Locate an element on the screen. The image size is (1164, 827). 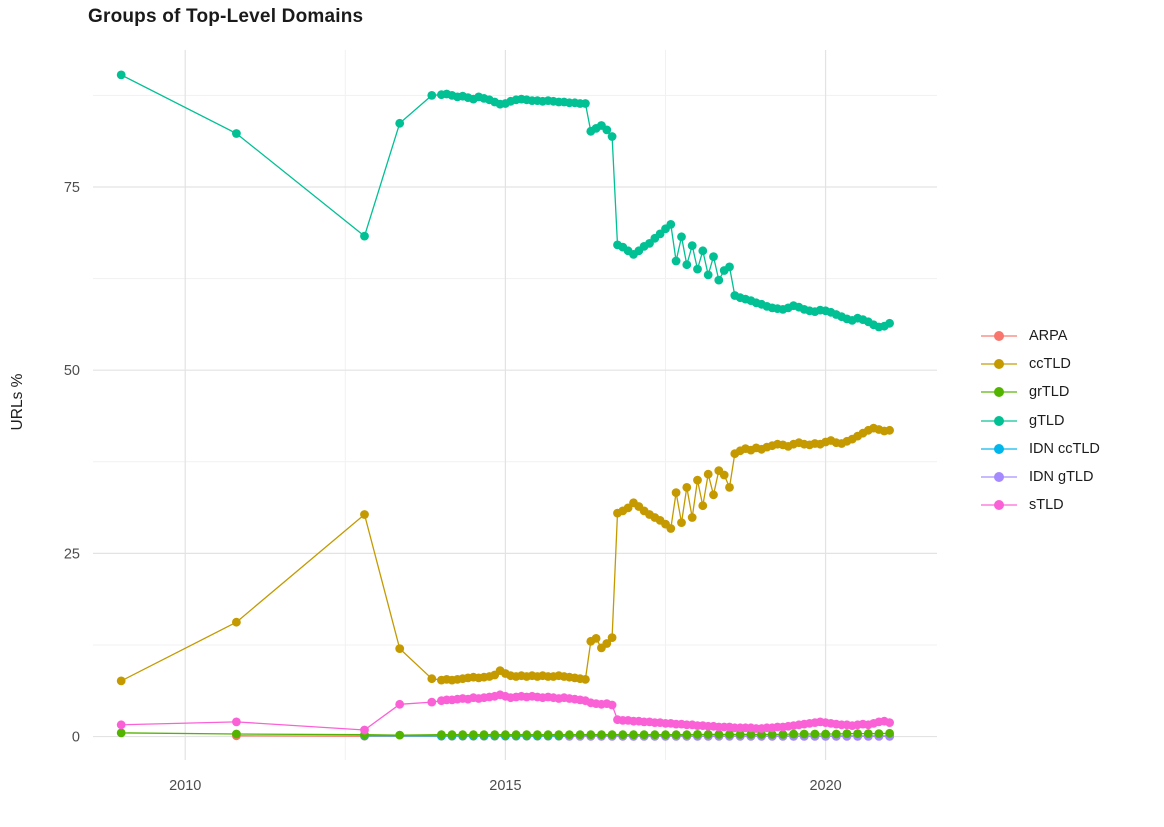
y-tick-label: 25 is located at coordinates (72, 554).